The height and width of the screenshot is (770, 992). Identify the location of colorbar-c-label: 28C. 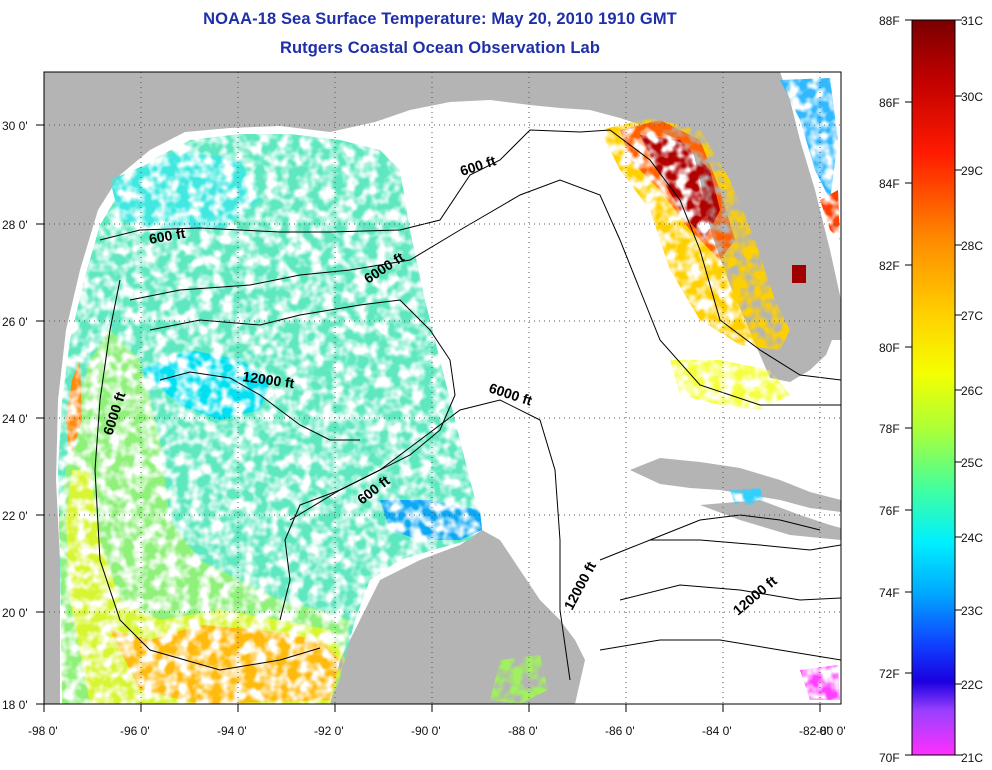
(972, 246).